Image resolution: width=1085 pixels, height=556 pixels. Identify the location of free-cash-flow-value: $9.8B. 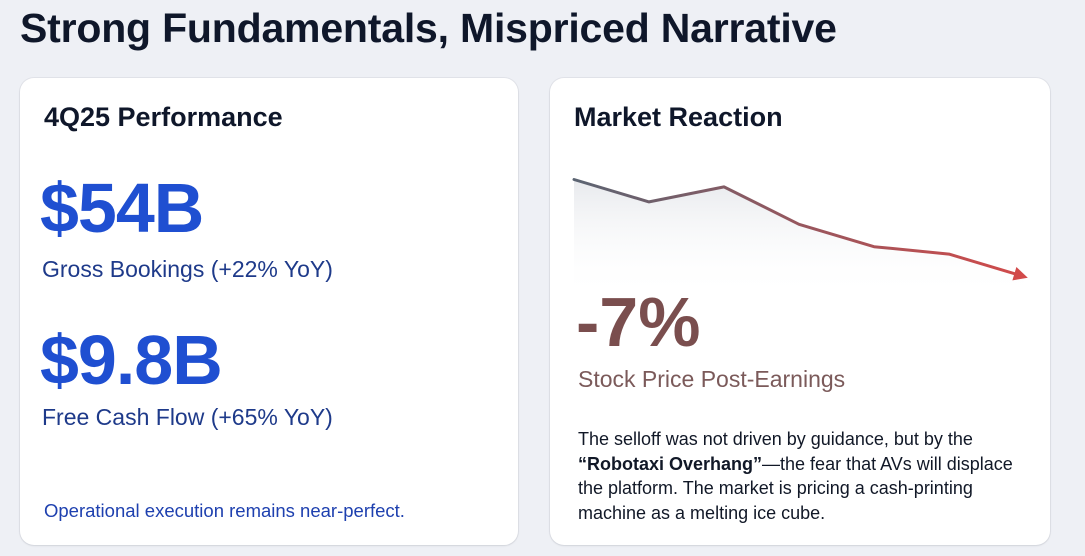
(131, 360).